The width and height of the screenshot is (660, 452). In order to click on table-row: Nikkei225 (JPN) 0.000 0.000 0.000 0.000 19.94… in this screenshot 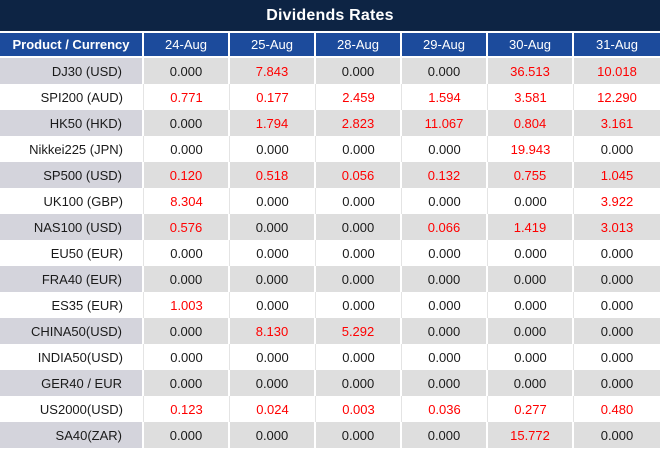, I will do `click(330, 149)`.